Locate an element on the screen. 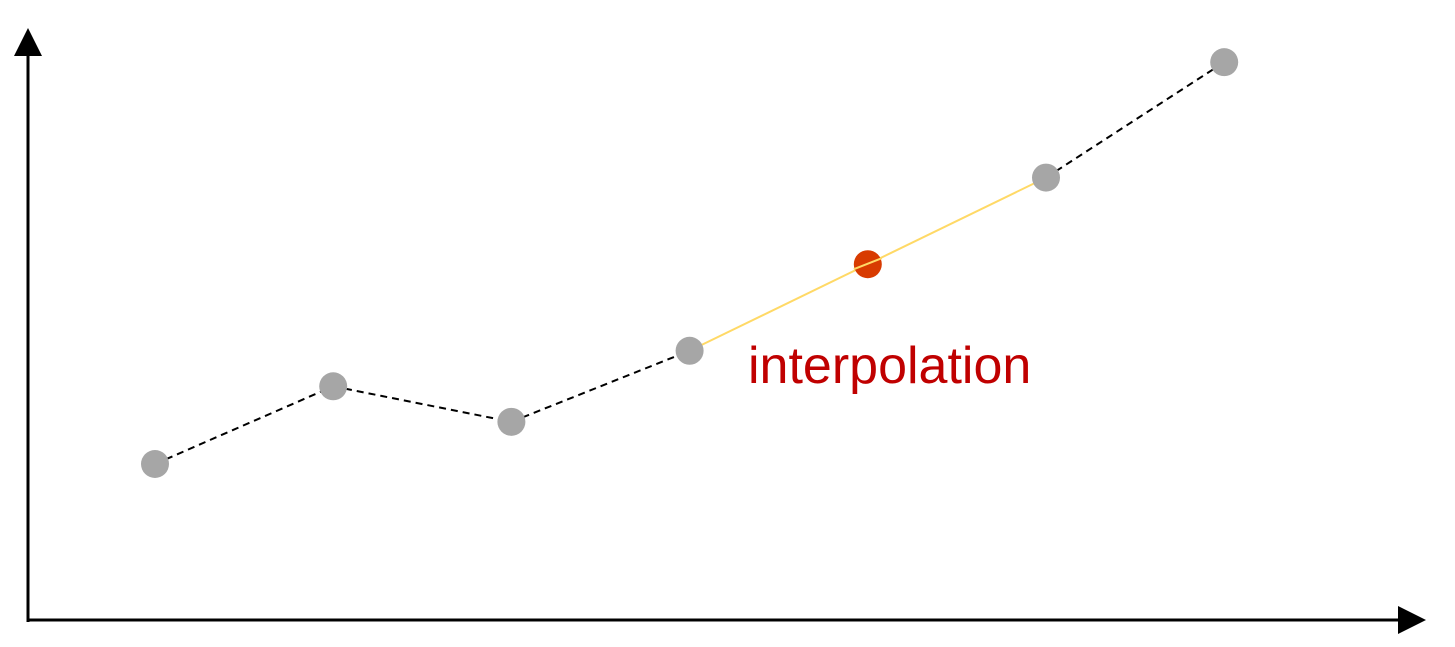 This screenshot has height=647, width=1455. interpolation-segment-overlay is located at coordinates (868, 264).